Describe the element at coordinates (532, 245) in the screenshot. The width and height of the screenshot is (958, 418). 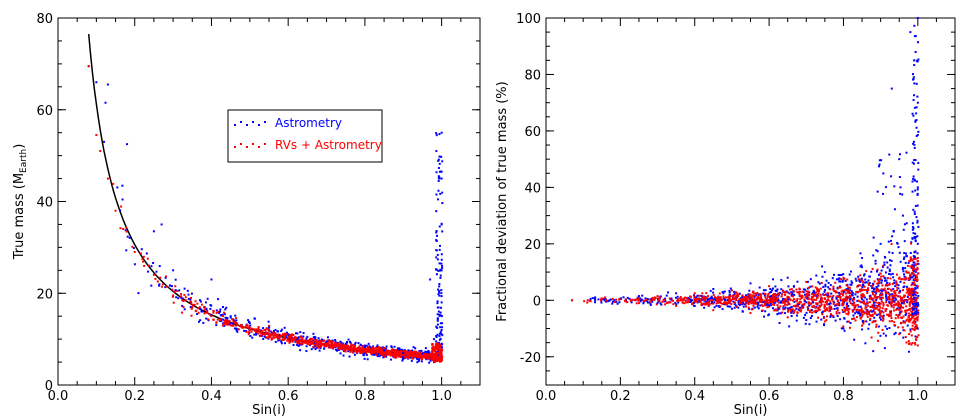
I see `right-ytick-label: 20` at that location.